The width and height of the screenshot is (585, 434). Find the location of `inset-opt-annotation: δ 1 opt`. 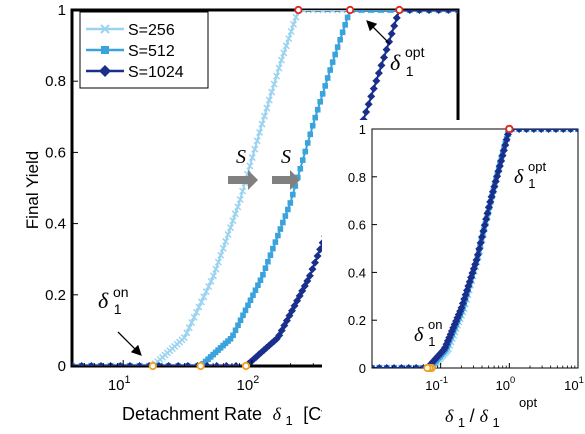

inset-opt-annotation: δ 1 opt is located at coordinates (530, 175).